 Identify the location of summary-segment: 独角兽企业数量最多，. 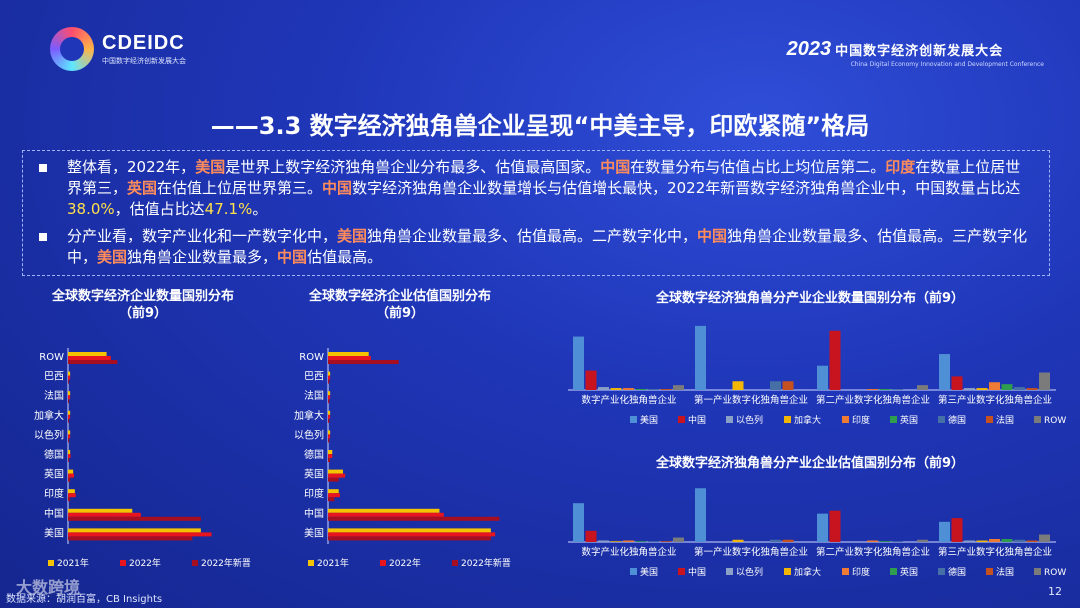
(202, 257).